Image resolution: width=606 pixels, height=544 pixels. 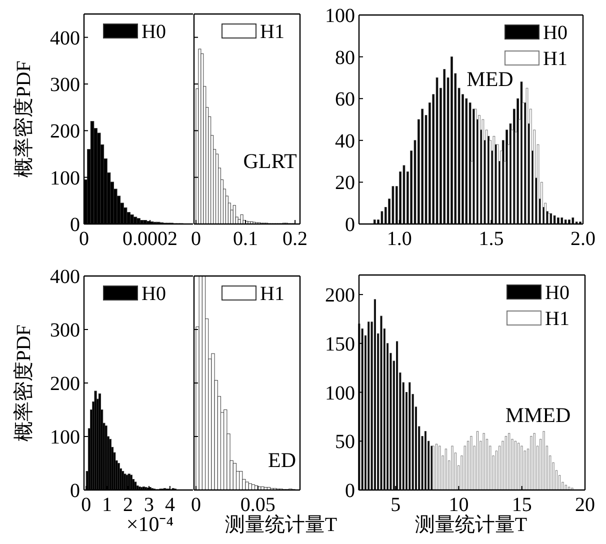 What do you see at coordinates (107, 505) in the screenshot?
I see `x-tick-label: 1` at bounding box center [107, 505].